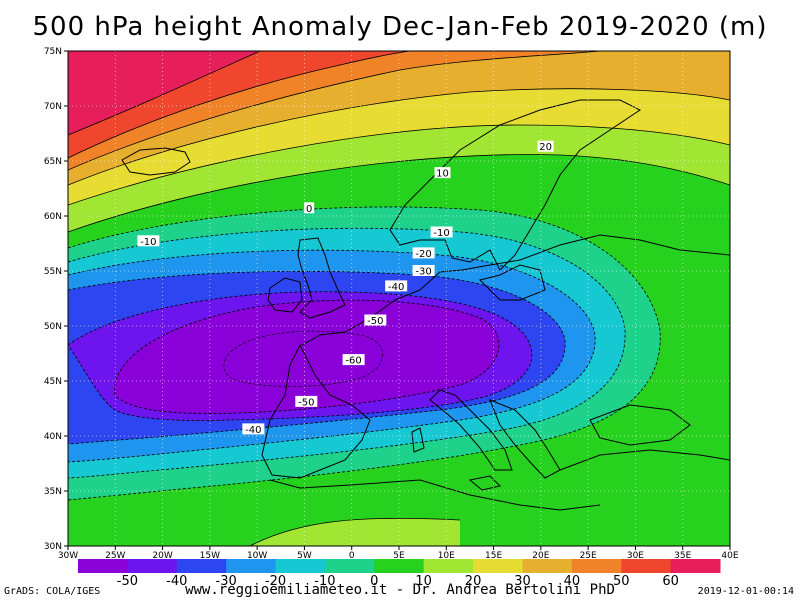  I want to click on colorbar-label: 50, so click(621, 581).